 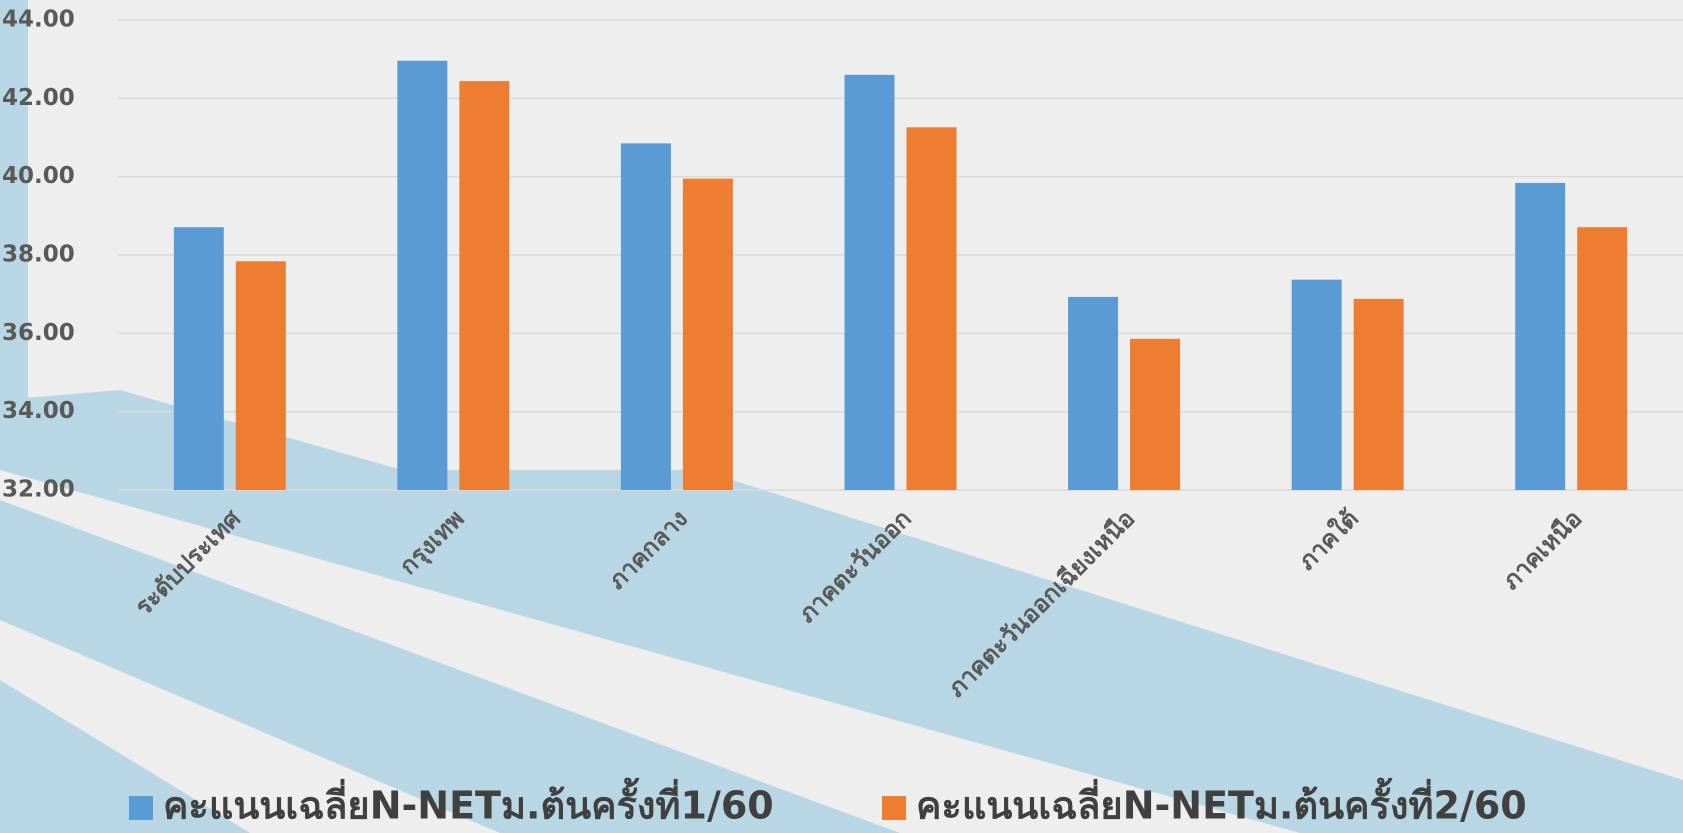 What do you see at coordinates (38, 255) in the screenshot?
I see `y-tick-label: 38.00` at bounding box center [38, 255].